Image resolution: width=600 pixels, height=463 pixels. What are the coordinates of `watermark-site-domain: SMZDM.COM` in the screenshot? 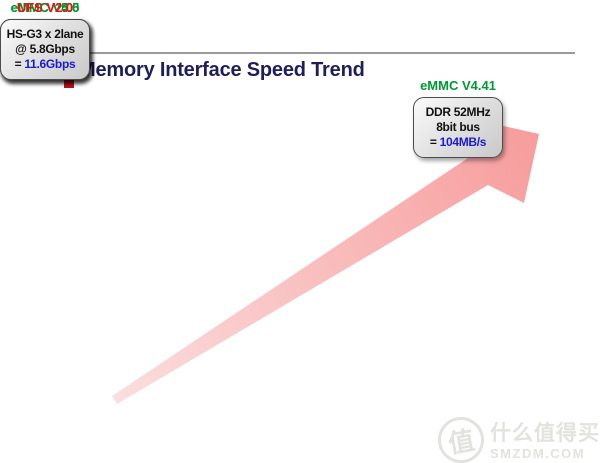 It's located at (538, 453).